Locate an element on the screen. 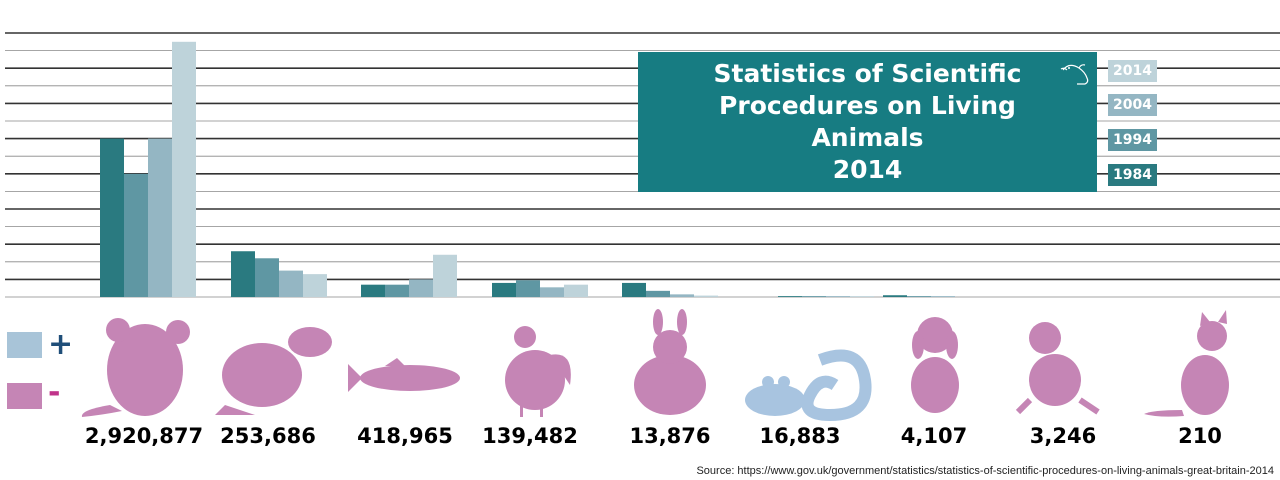 The width and height of the screenshot is (1280, 480). bar-amphibianreptile-1994 is located at coordinates (814, 296).